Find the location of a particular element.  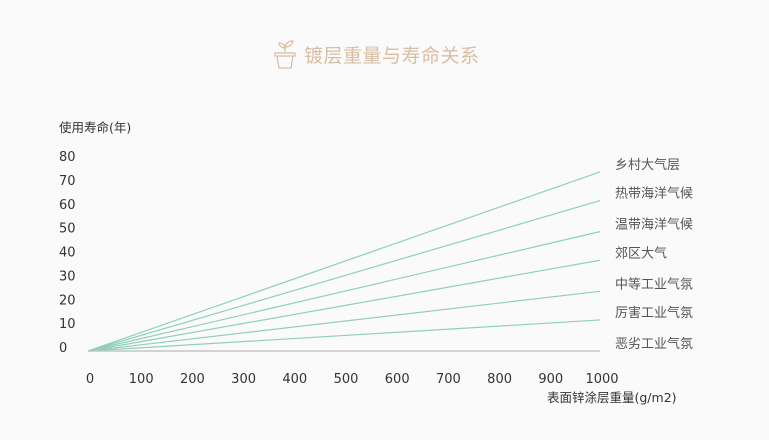

x-tick-label: 1000 is located at coordinates (601, 379).